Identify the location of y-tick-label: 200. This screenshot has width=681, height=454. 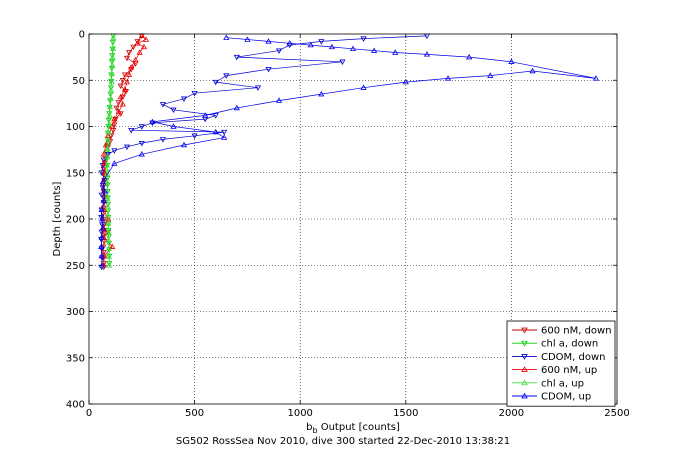
(75, 220).